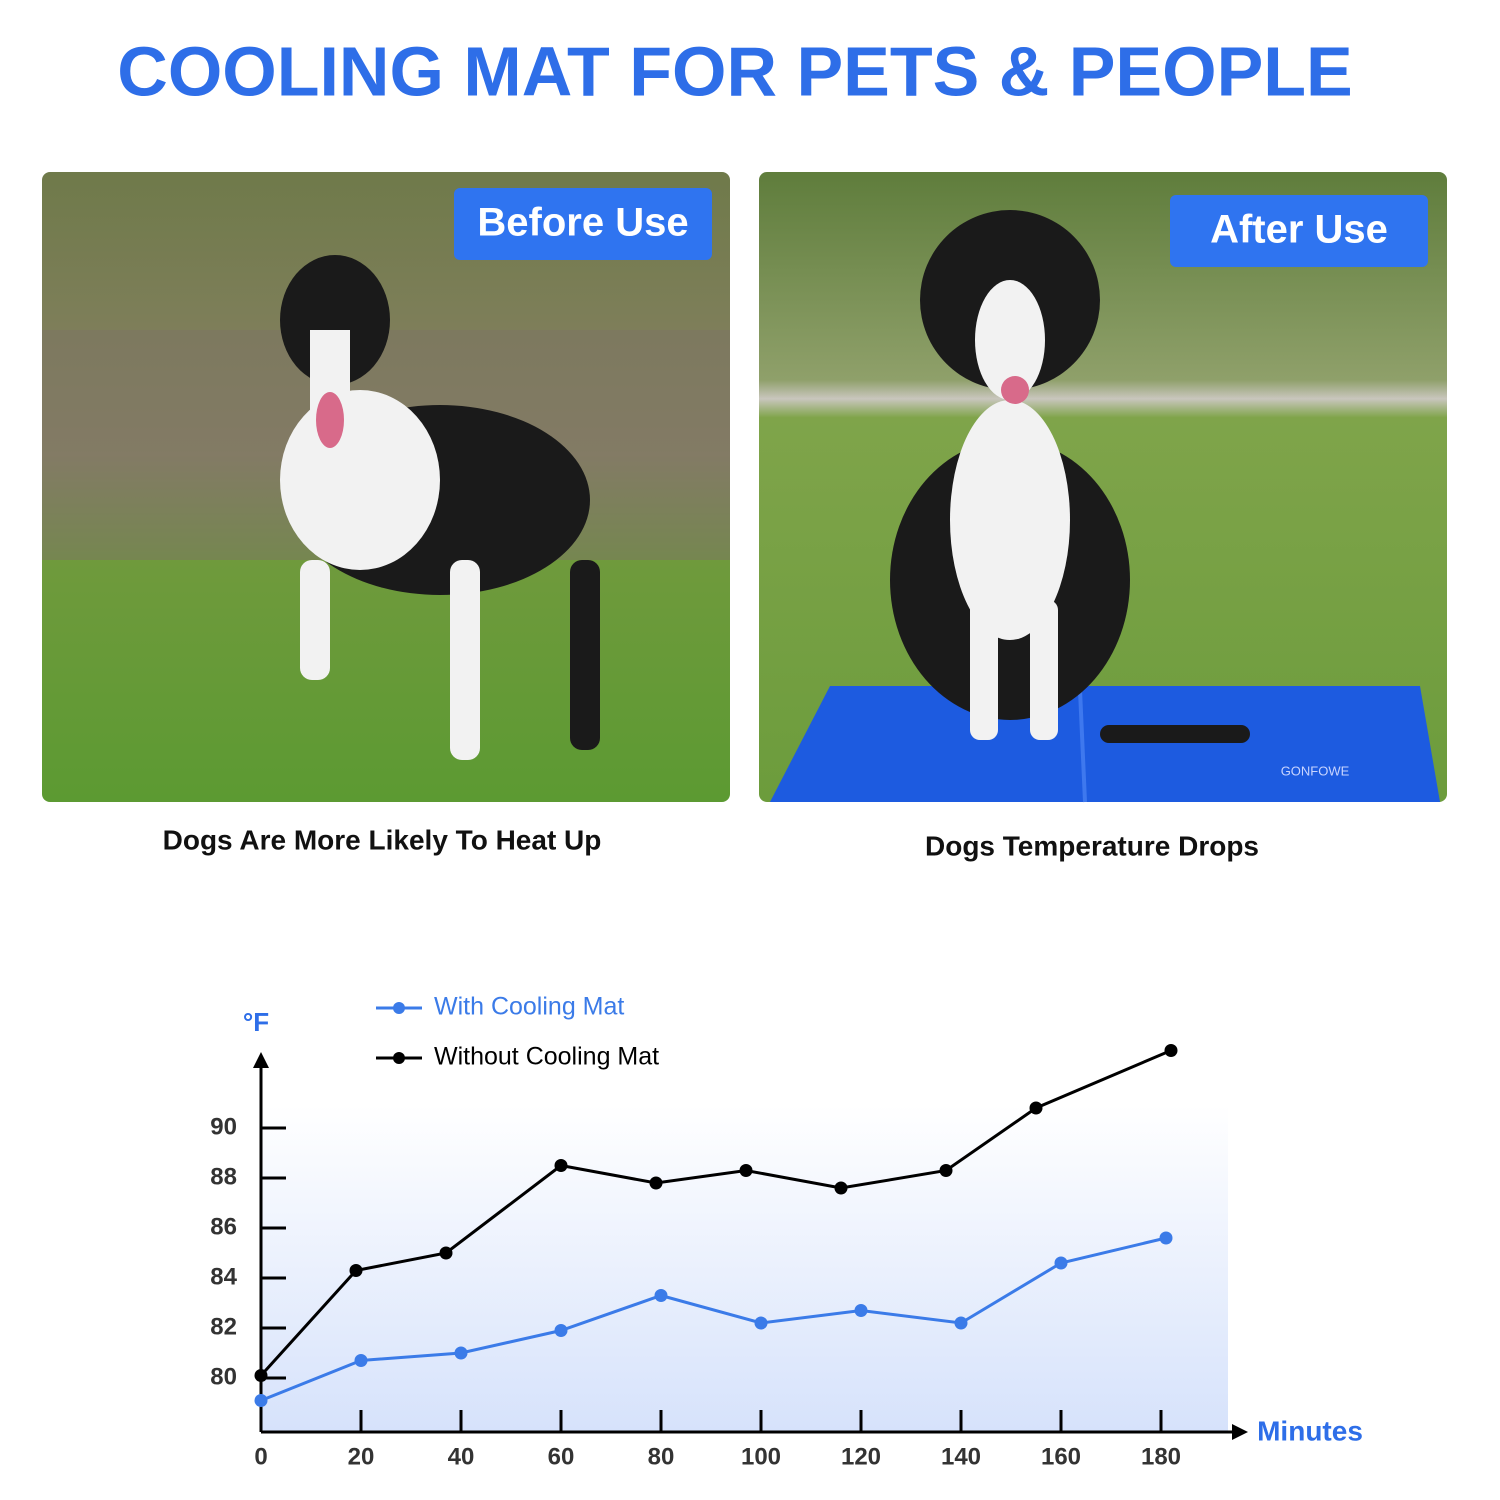 The height and width of the screenshot is (1500, 1500). What do you see at coordinates (261, 1060) in the screenshot?
I see `y-axis-arrow` at bounding box center [261, 1060].